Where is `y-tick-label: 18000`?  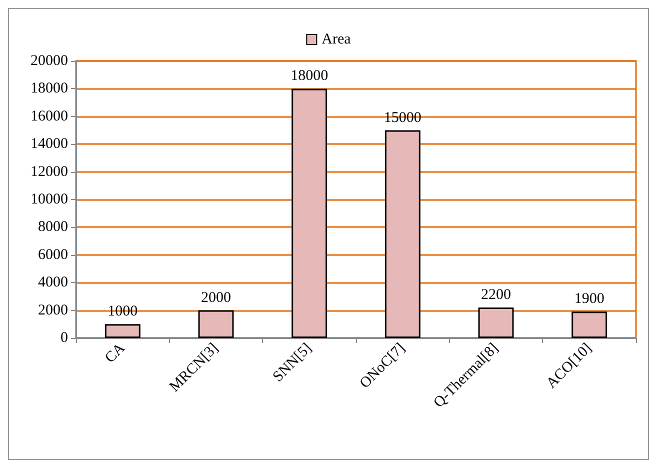 y-tick-label: 18000 is located at coordinates (49, 88).